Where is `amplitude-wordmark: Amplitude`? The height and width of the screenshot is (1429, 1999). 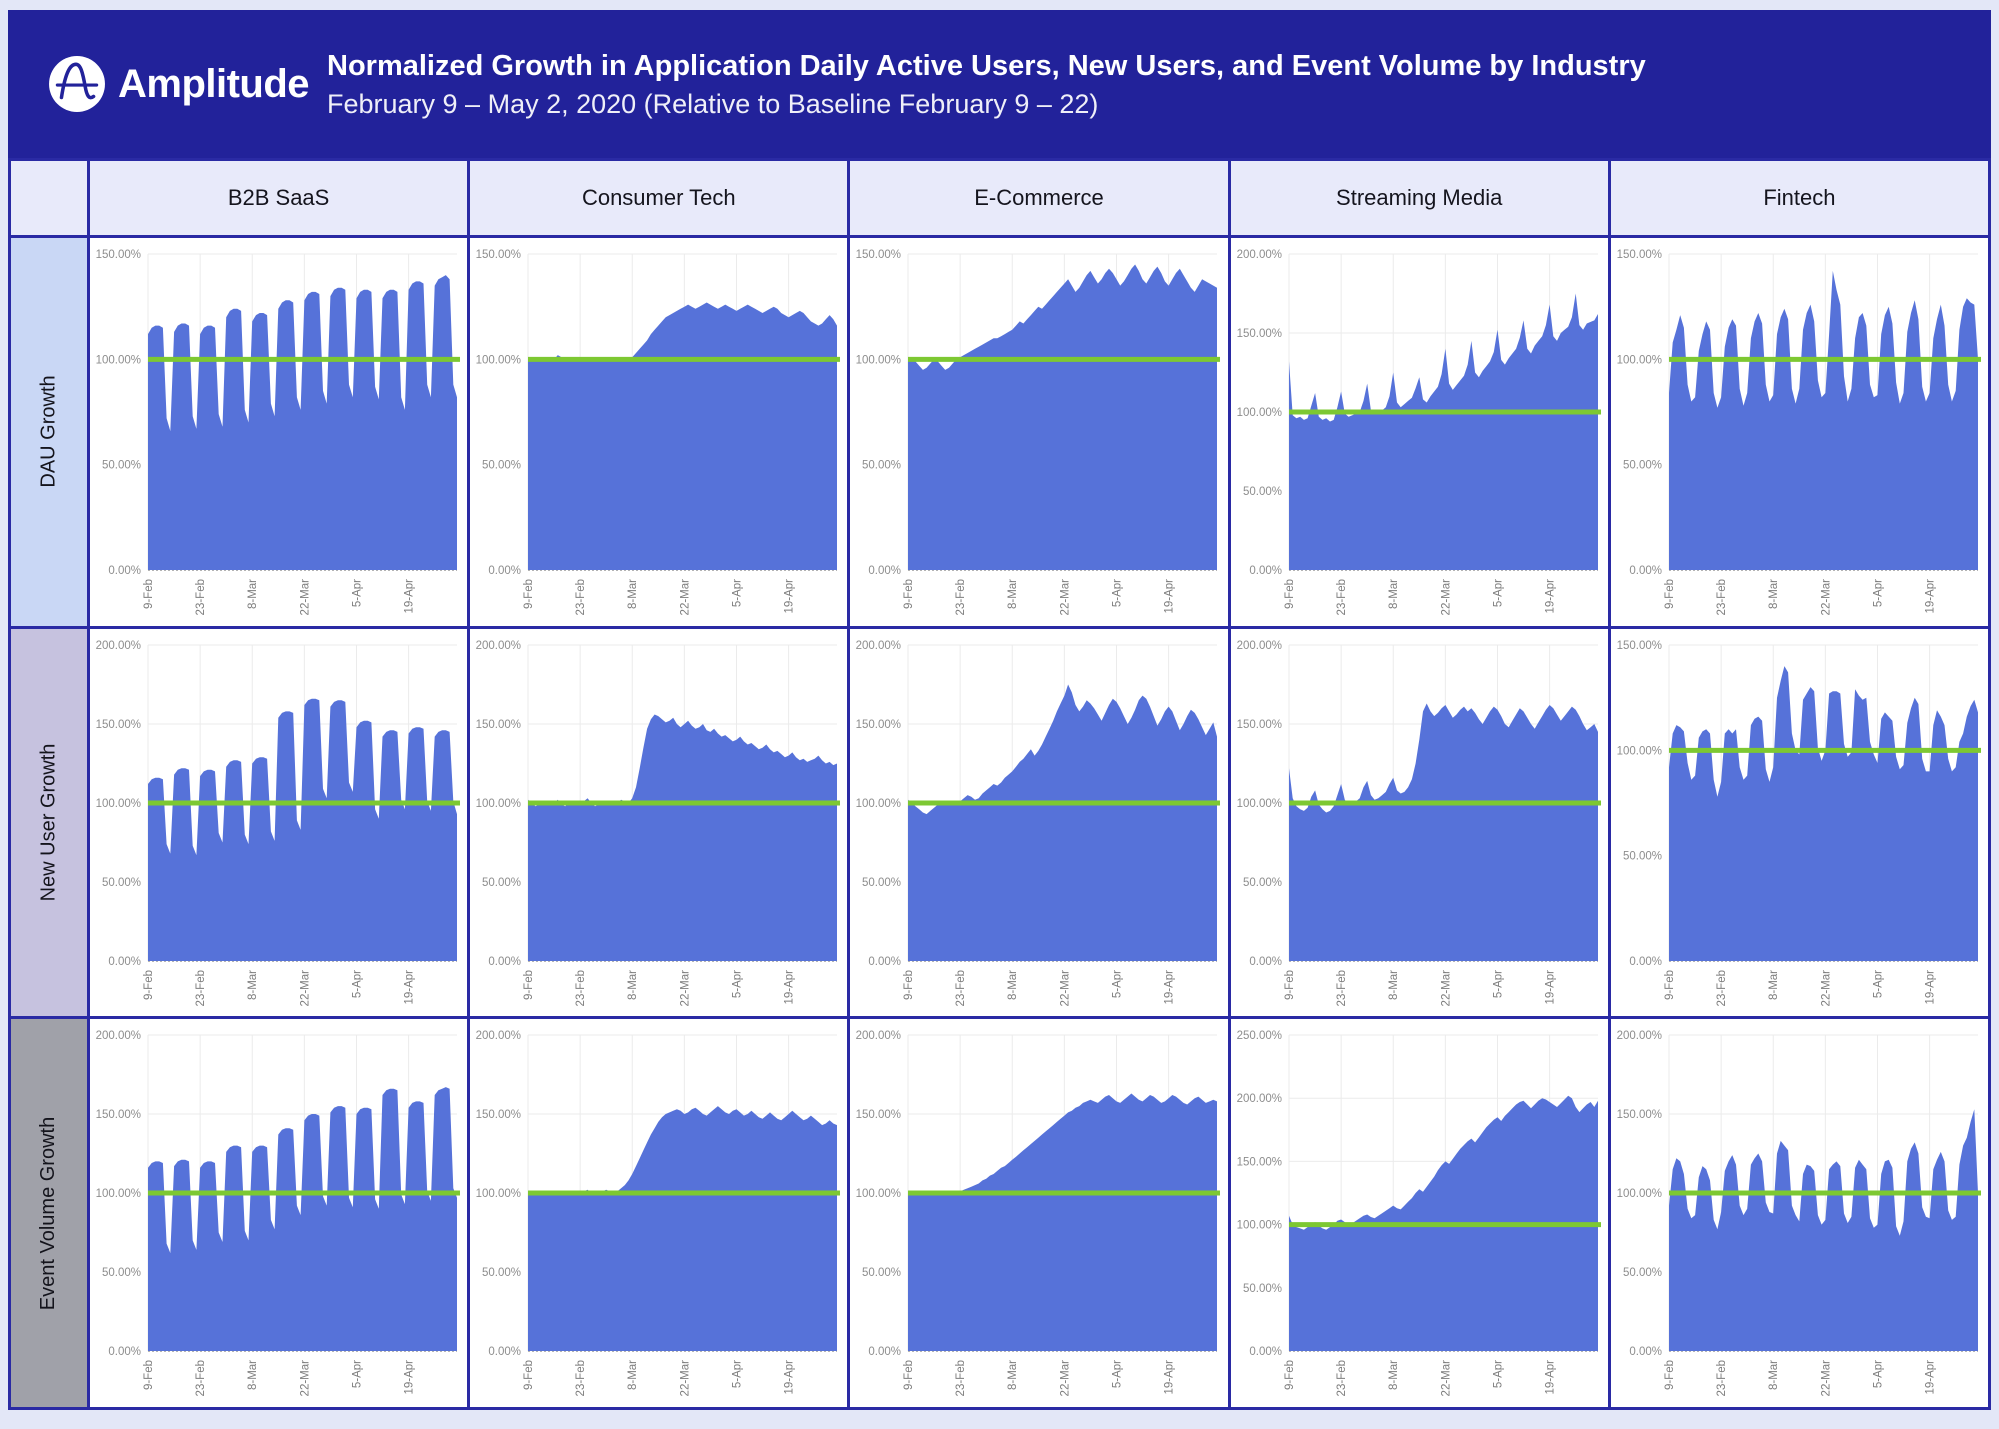 amplitude-wordmark: Amplitude is located at coordinates (214, 83).